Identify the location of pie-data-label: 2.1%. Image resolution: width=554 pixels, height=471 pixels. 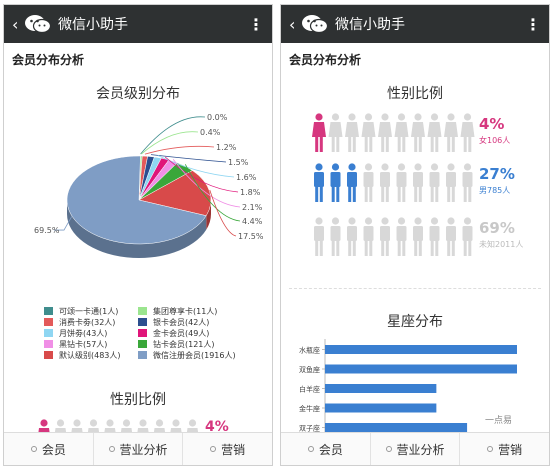
(252, 207).